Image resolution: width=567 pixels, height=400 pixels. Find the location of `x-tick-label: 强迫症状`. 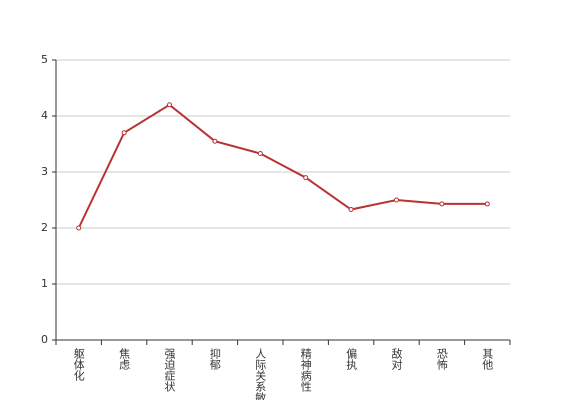

x-tick-label: 强迫症状 is located at coordinates (169, 370).